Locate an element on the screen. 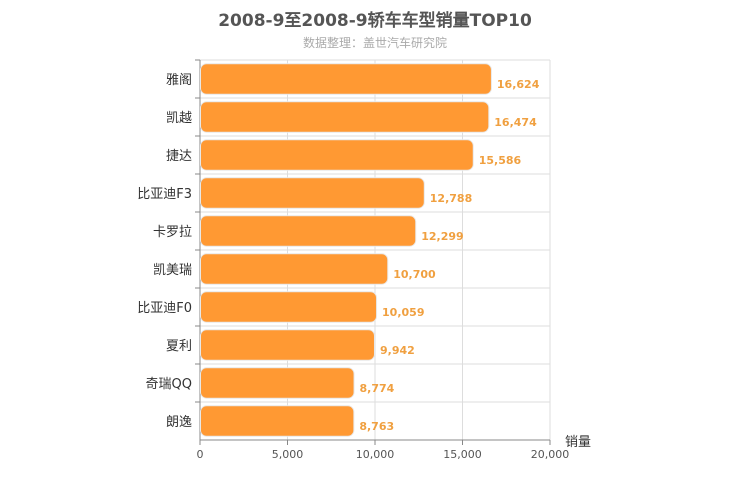  x-tick-label: 20,000 is located at coordinates (550, 454).